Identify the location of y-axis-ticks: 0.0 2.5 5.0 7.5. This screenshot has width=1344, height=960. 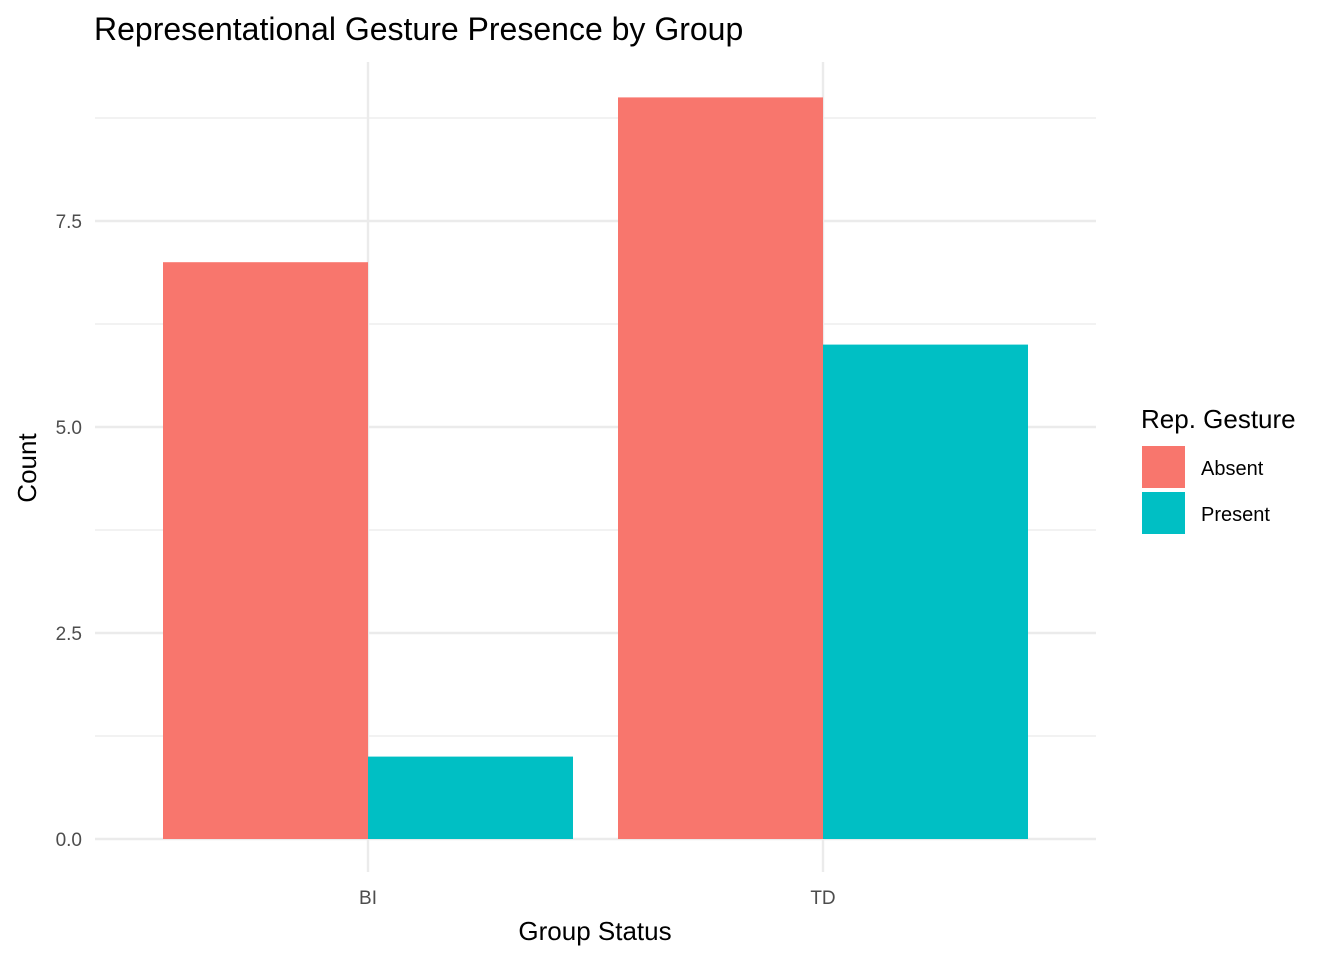
(69, 531).